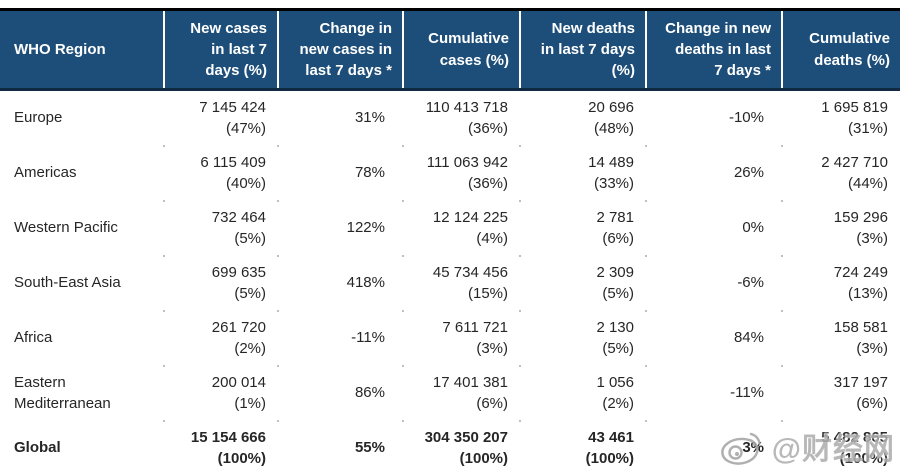 This screenshot has height=470, width=900. What do you see at coordinates (461, 445) in the screenshot?
I see `cell-cumulative-cases: 304 350 207 (100%)` at bounding box center [461, 445].